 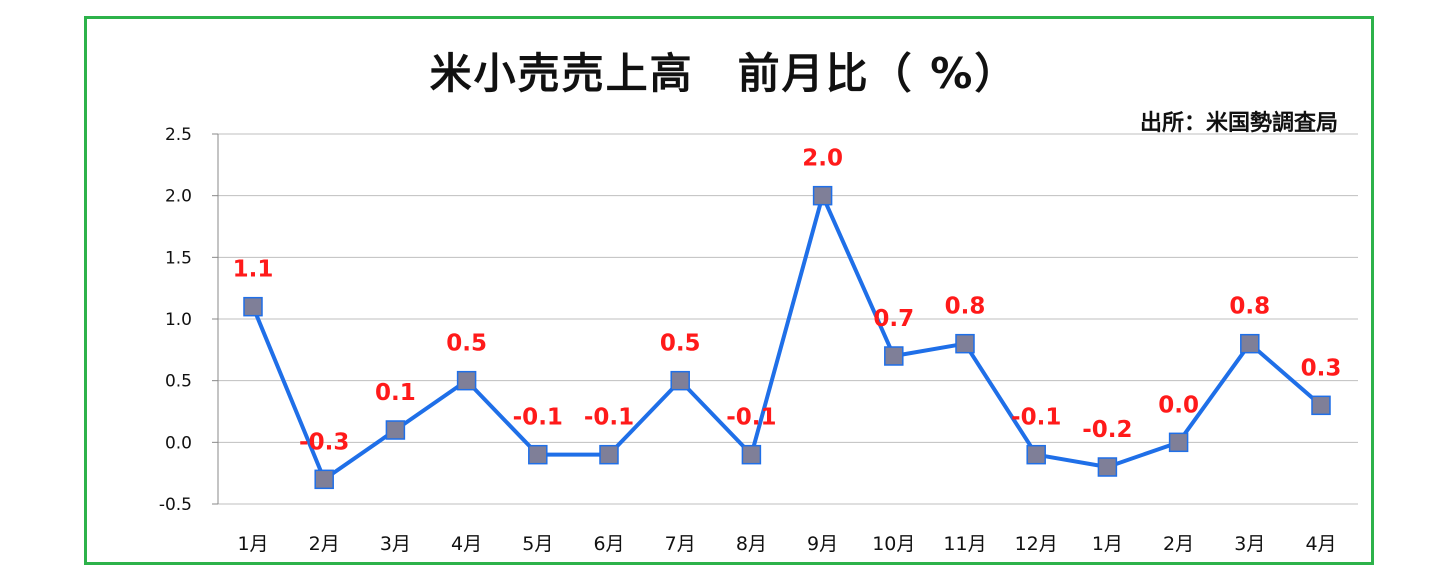 I want to click on data-label: -0.3, so click(x=324, y=442).